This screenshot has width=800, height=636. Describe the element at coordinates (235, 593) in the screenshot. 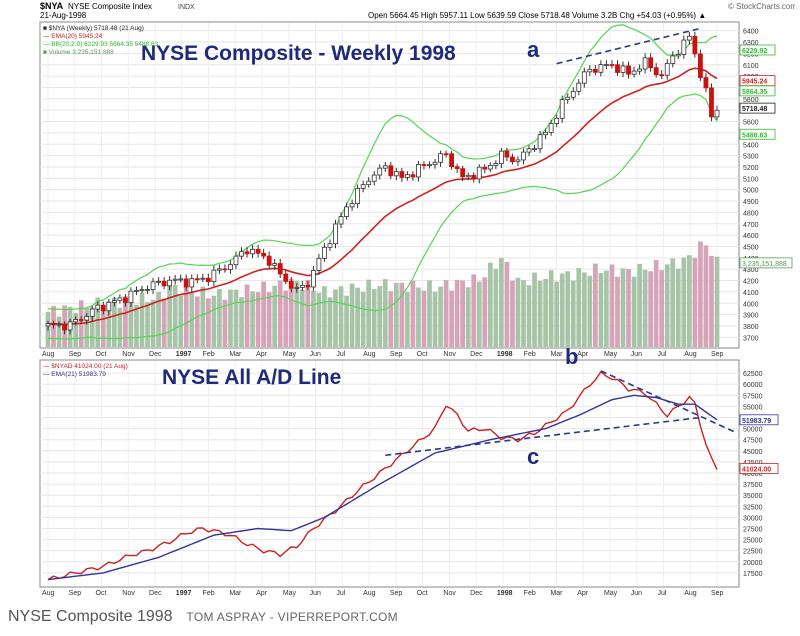

I see `x-tick-label-bottom: Mar` at that location.